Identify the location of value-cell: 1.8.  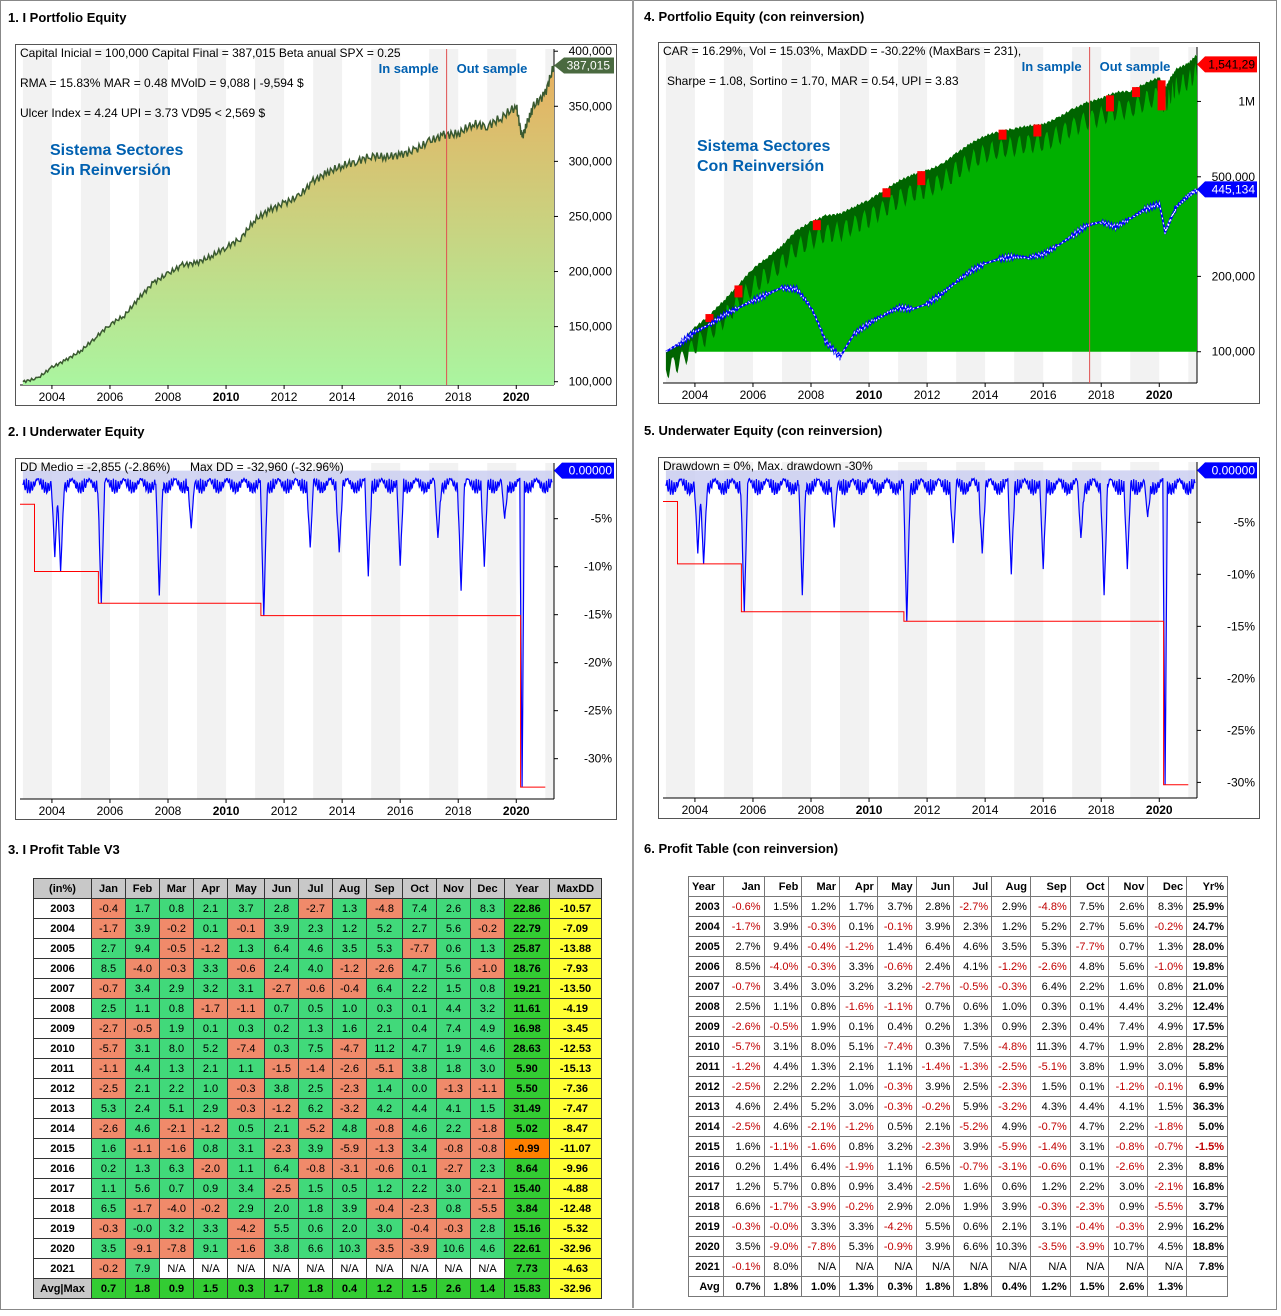
(315, 1288).